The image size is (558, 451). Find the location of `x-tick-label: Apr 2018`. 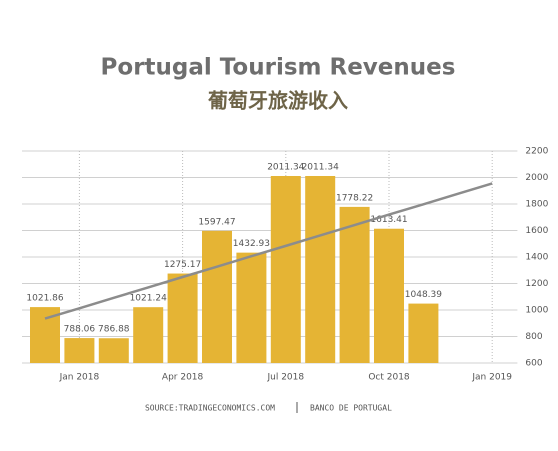

x-tick-label: Apr 2018 is located at coordinates (183, 378).